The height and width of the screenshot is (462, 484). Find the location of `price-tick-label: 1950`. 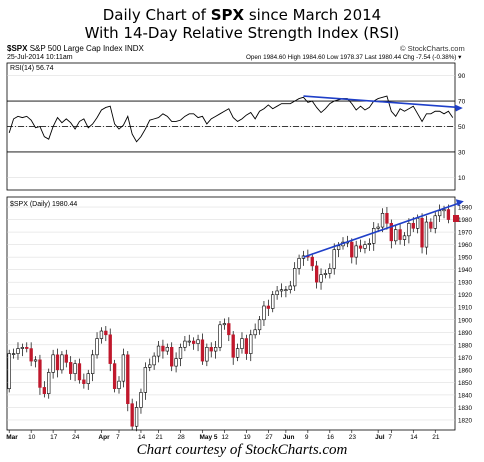

price-tick-label: 1950 is located at coordinates (465, 258).